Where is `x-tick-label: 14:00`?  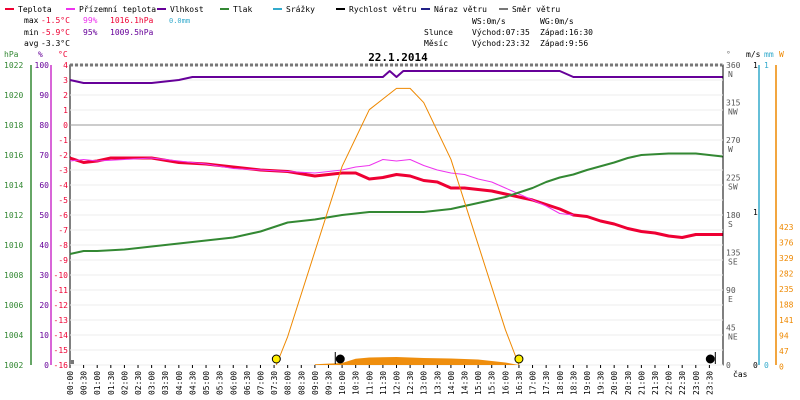
x-tick-label: 14:00 is located at coordinates (451, 383).